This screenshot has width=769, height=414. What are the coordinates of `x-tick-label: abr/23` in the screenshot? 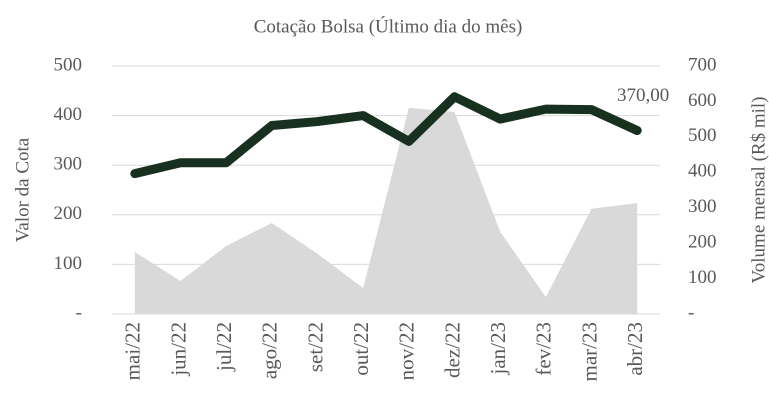 It's located at (635, 349).